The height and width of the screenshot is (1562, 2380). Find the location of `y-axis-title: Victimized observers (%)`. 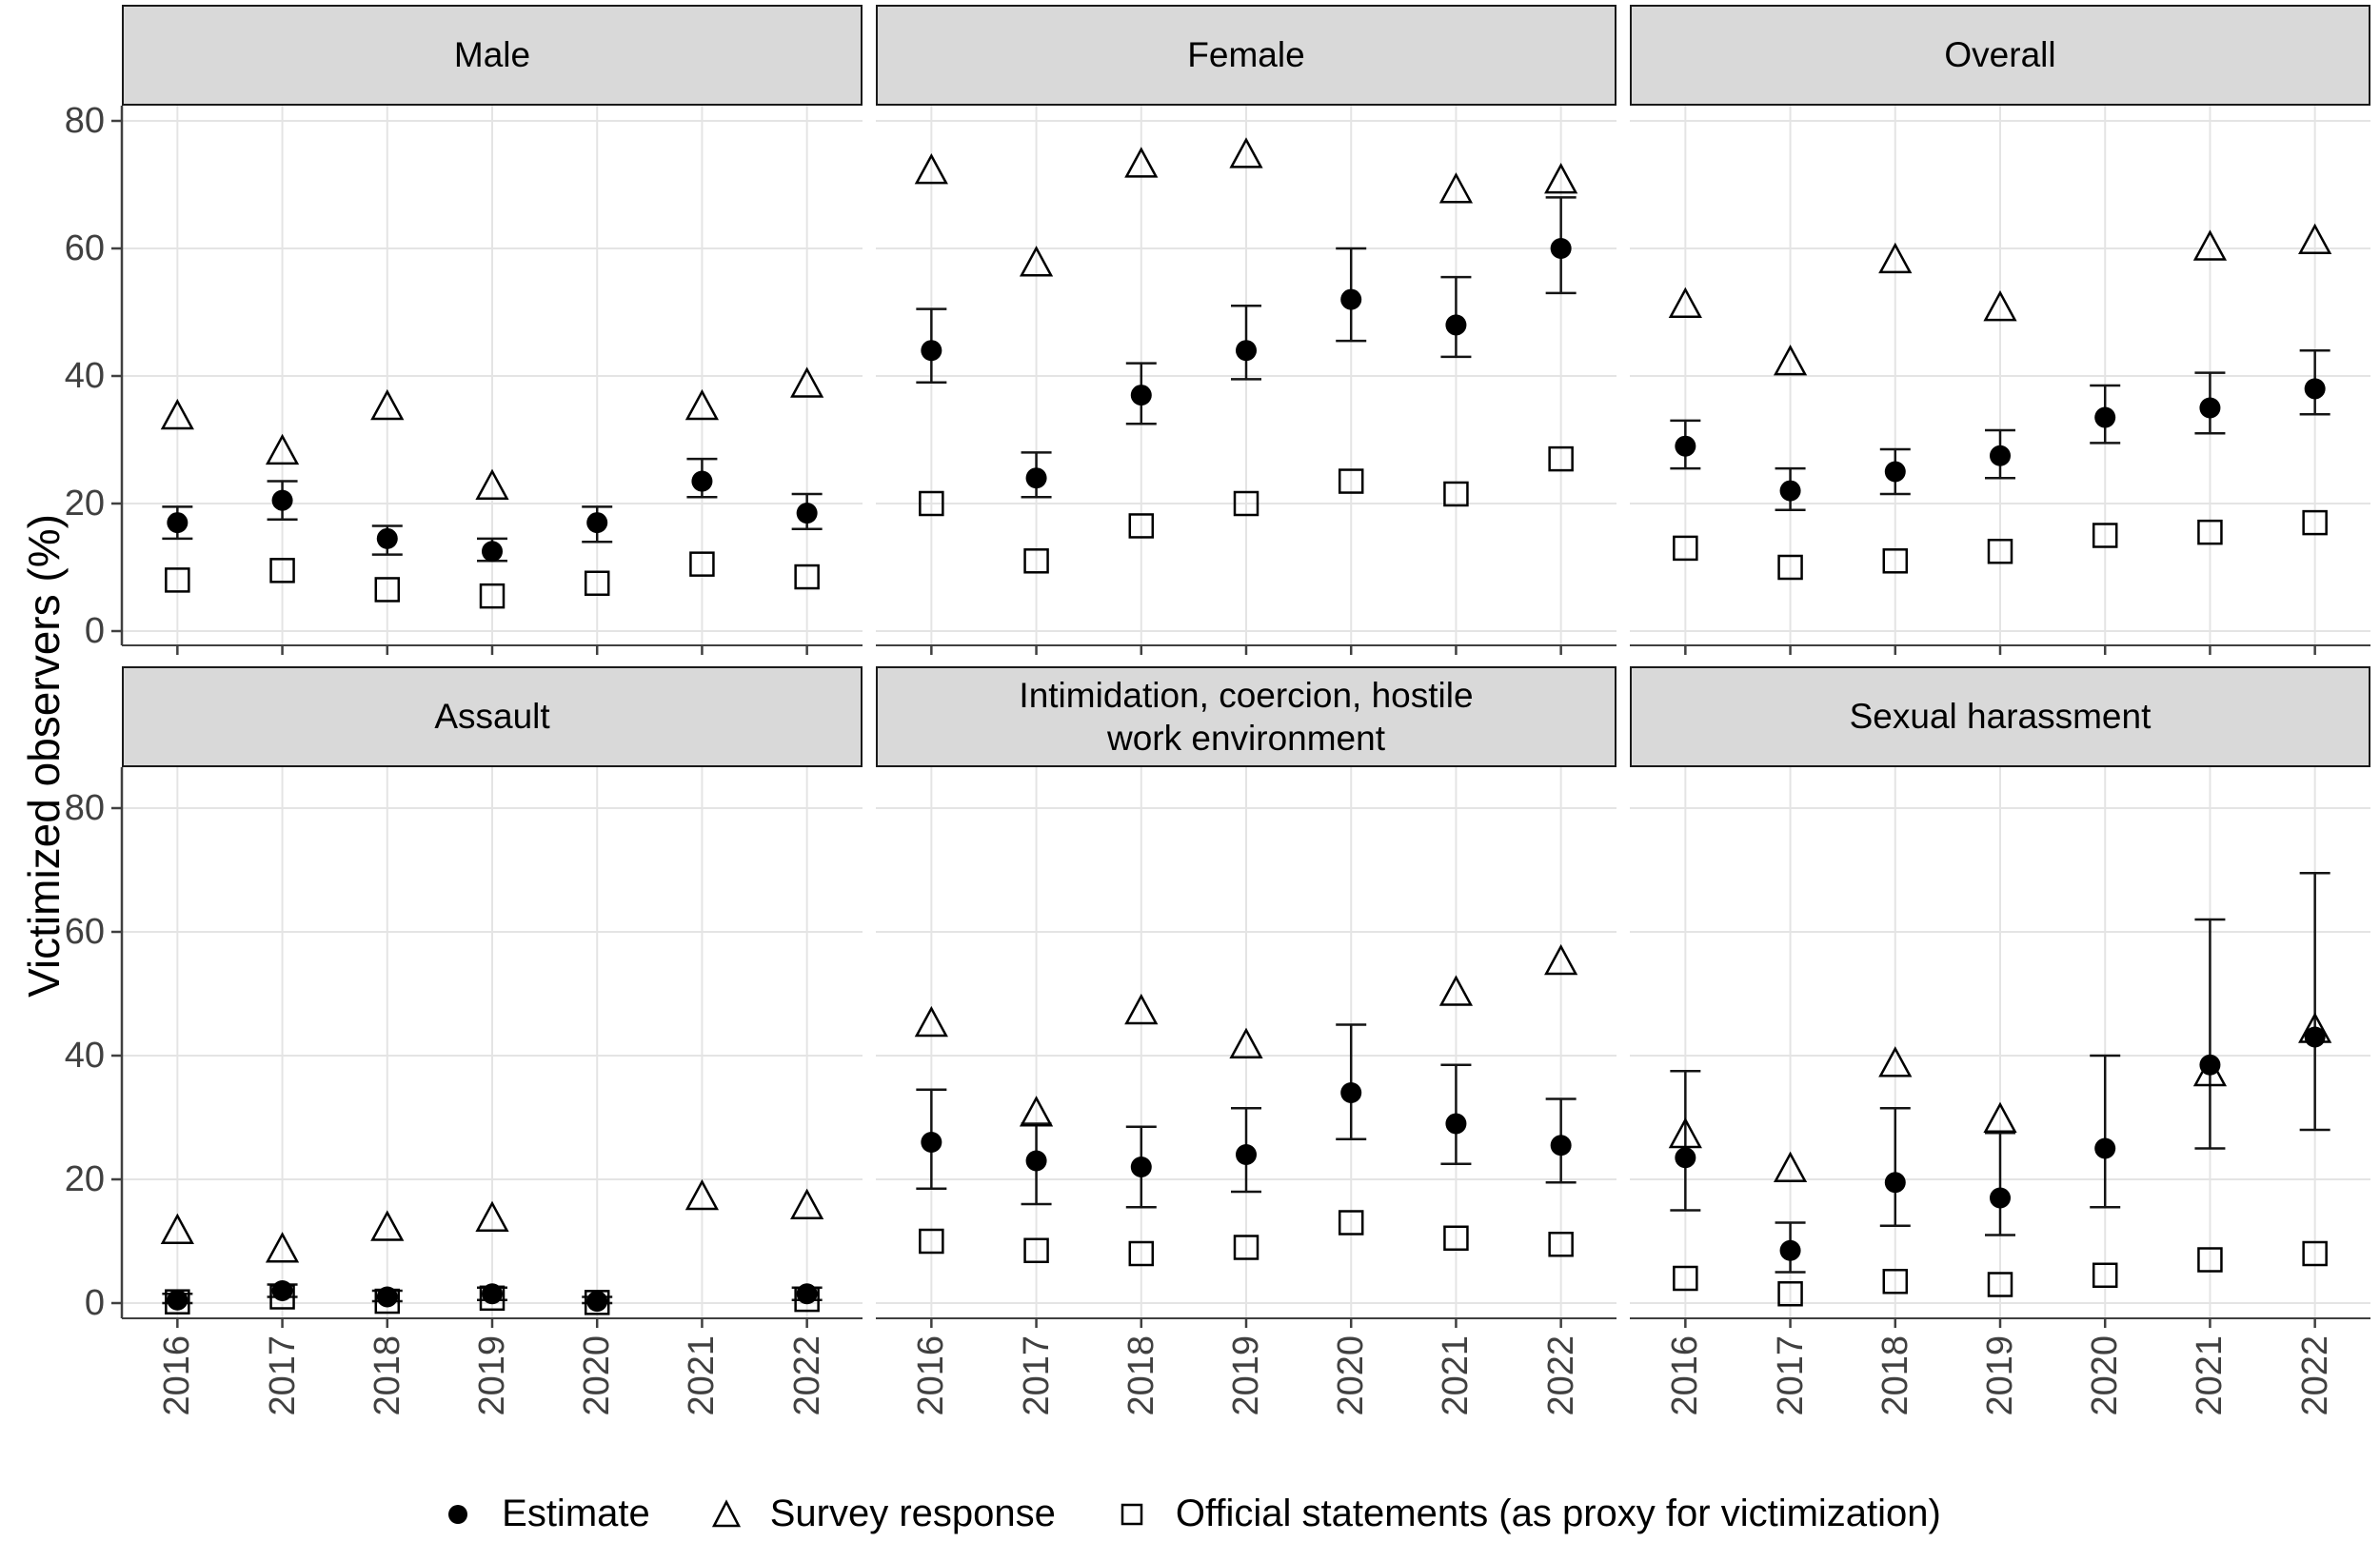

y-axis-title: Victimized observers (%) is located at coordinates (44, 756).